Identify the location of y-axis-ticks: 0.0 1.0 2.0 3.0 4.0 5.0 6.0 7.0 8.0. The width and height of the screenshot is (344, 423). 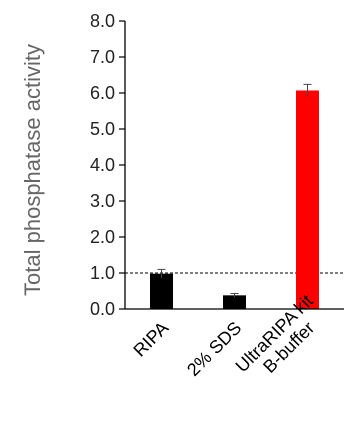
(107, 165).